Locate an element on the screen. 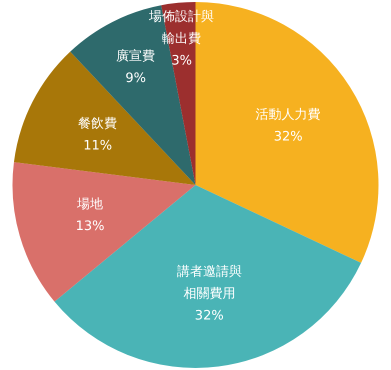 Image resolution: width=391 pixels, height=370 pixels. slice-label: 活動人力費 is located at coordinates (288, 115).